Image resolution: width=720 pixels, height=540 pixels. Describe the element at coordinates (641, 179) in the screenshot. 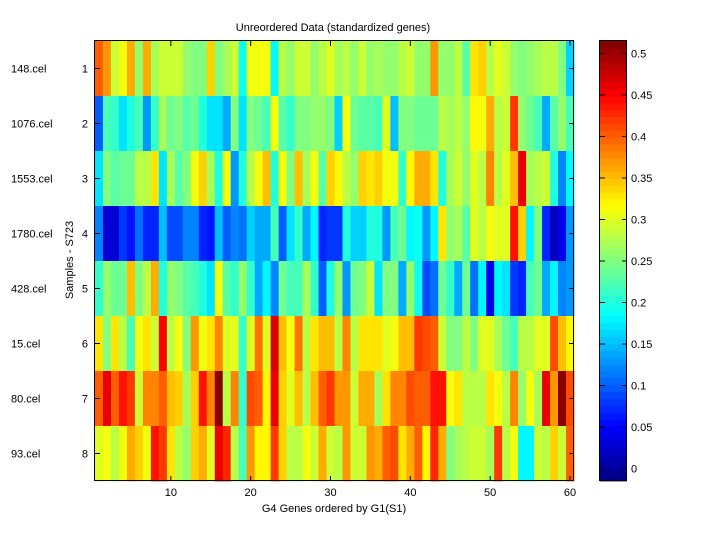

I see `colorbar-tick-label: 0.35` at that location.